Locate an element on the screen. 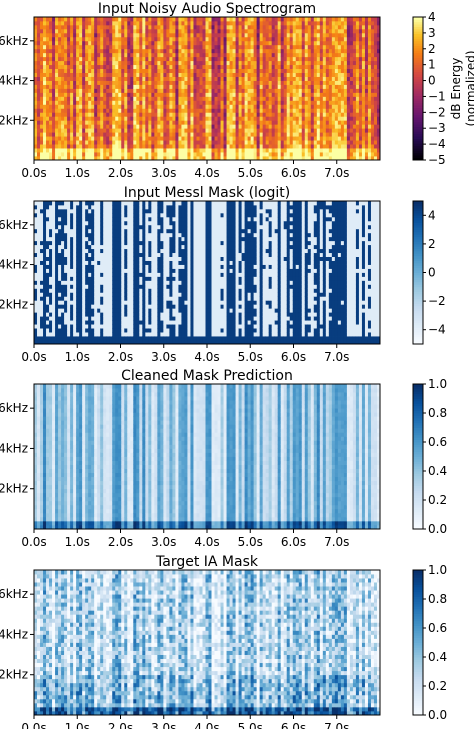 This screenshot has height=733, width=474. colorbar-tick-label: −2 is located at coordinates (437, 112).